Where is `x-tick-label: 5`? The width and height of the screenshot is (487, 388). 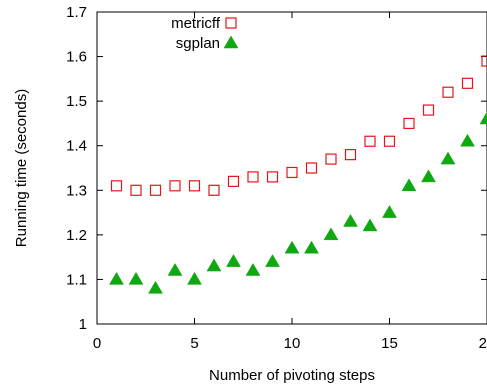 x-tick-label: 5 is located at coordinates (194, 343).